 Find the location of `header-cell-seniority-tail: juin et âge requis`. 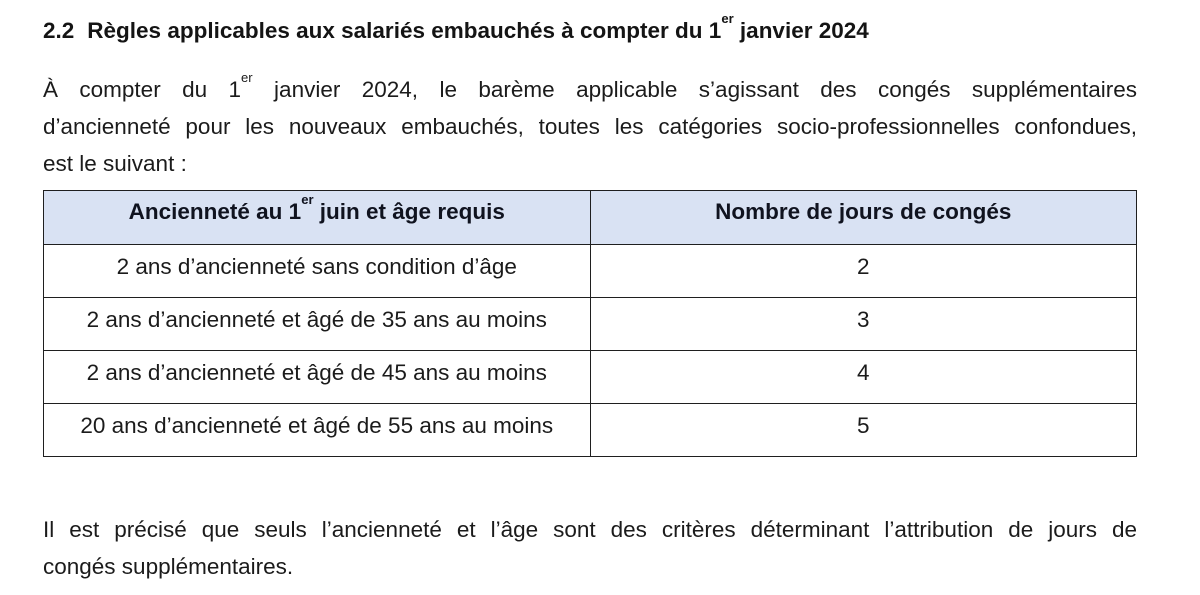

header-cell-seniority-tail: juin et âge requis is located at coordinates (409, 211).